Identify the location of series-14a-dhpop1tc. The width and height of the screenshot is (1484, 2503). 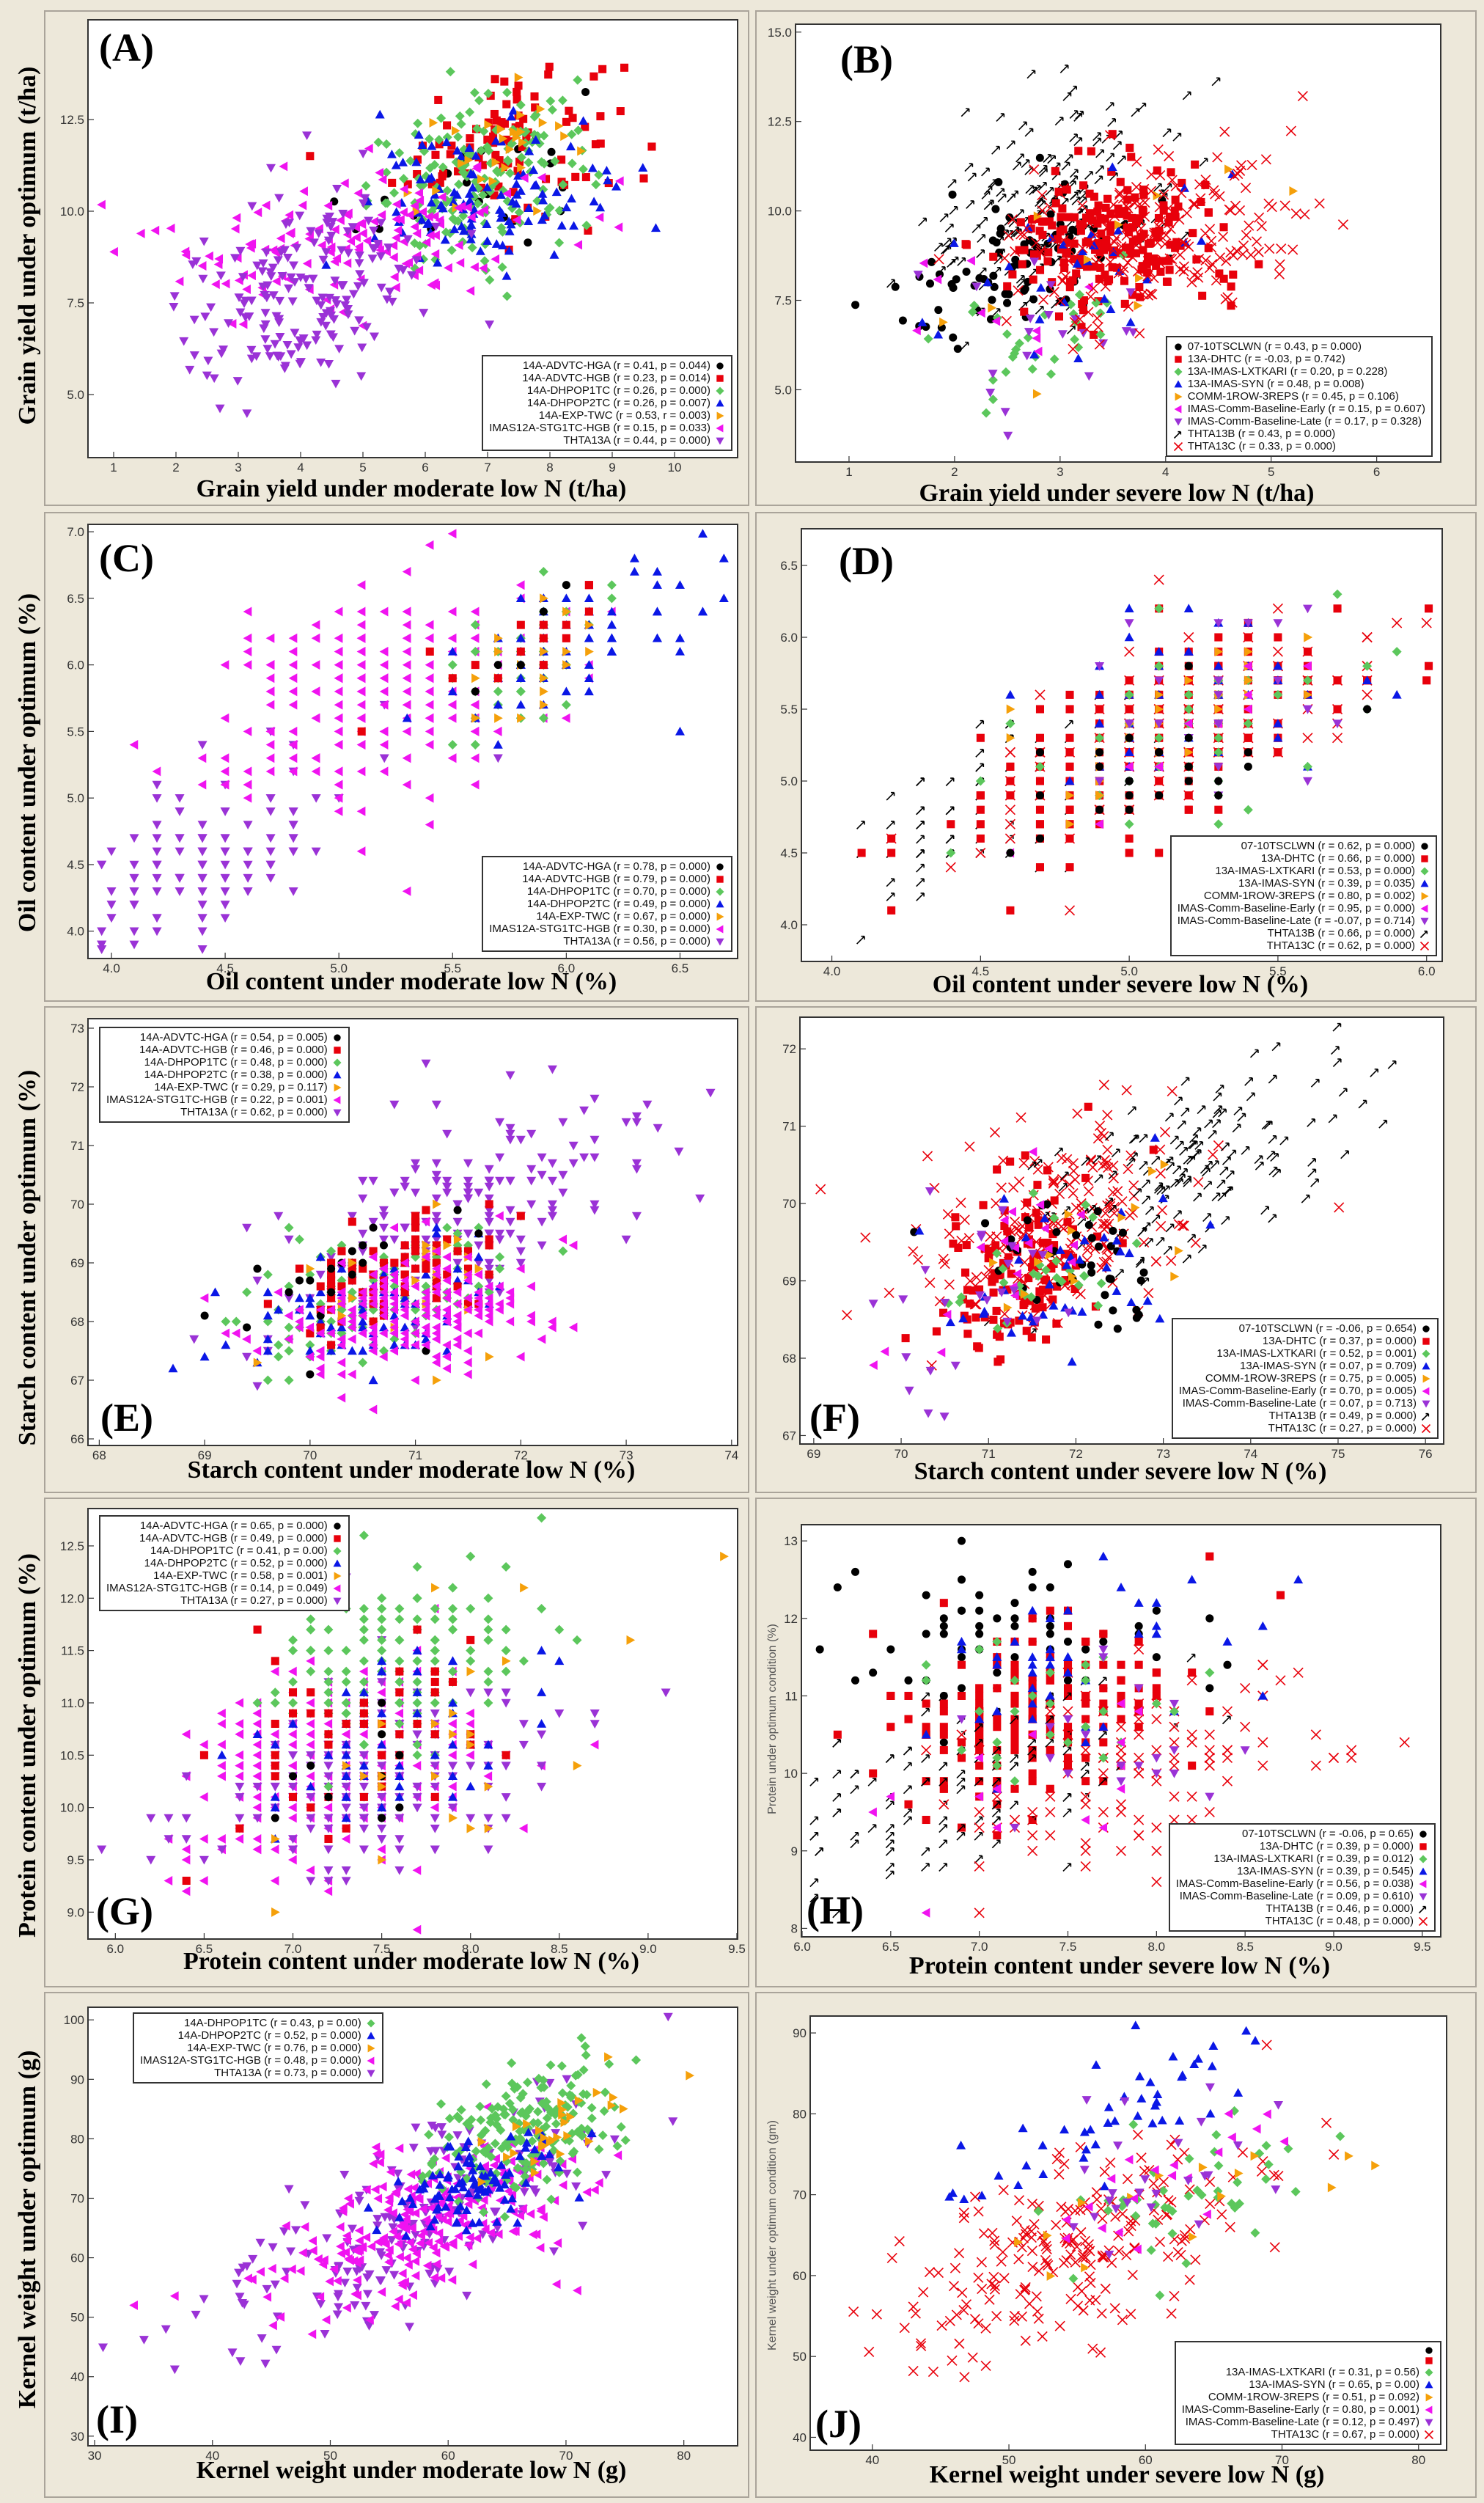
(417, 1652).